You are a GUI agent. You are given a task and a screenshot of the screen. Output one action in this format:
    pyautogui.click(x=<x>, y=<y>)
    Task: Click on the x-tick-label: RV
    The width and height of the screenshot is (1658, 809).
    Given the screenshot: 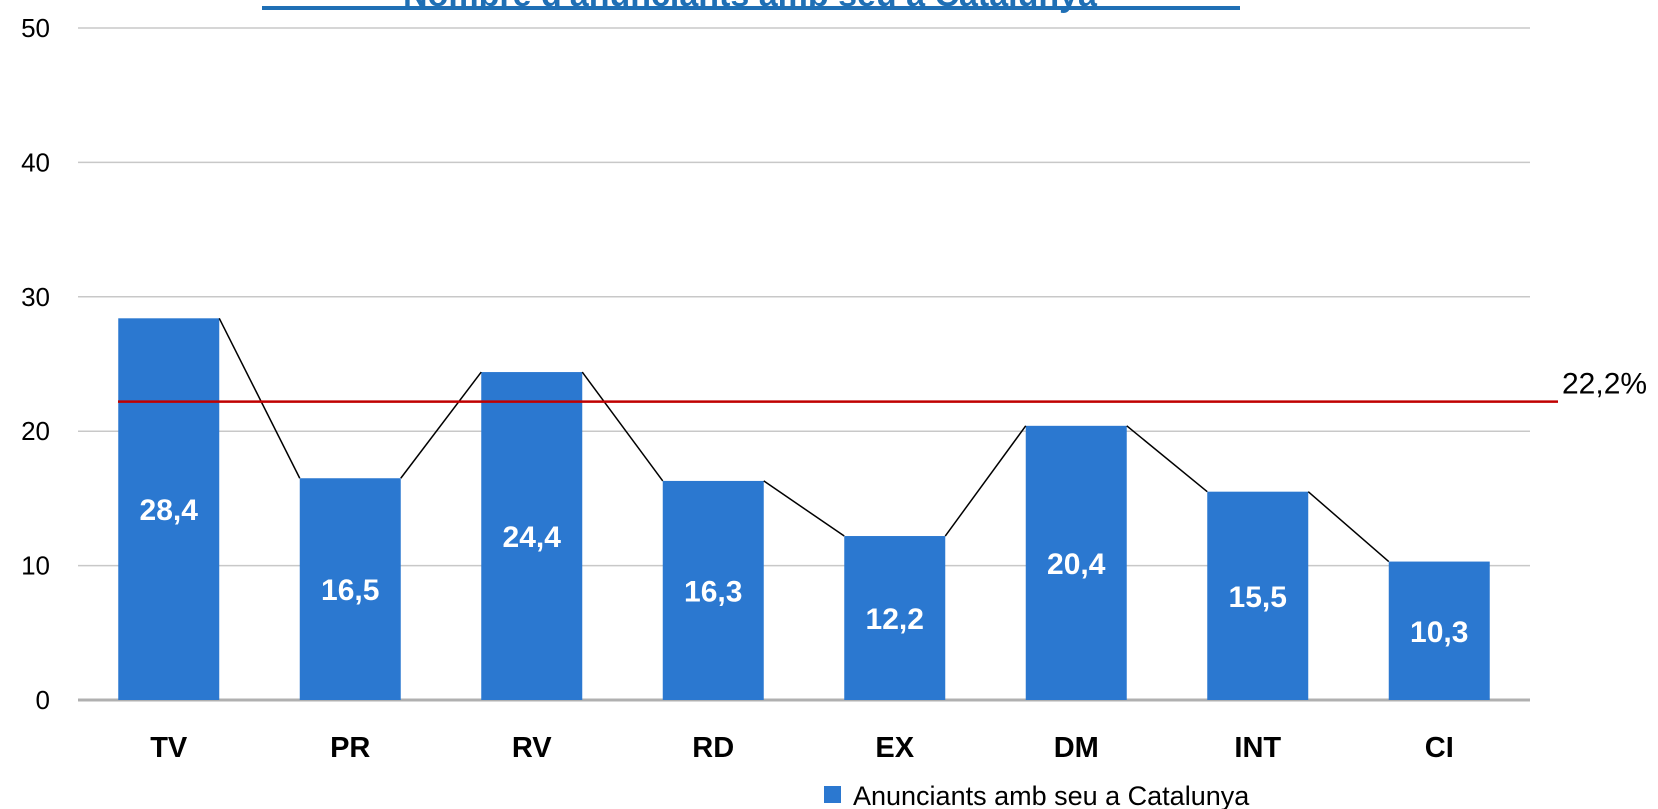 What is the action you would take?
    pyautogui.click(x=532, y=748)
    